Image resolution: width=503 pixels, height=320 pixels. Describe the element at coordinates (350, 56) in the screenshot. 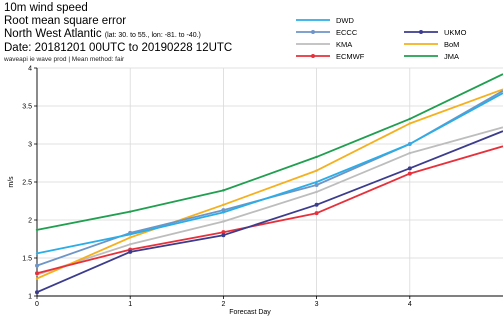

I see `legend-label-ecmwf: ECMWF` at that location.